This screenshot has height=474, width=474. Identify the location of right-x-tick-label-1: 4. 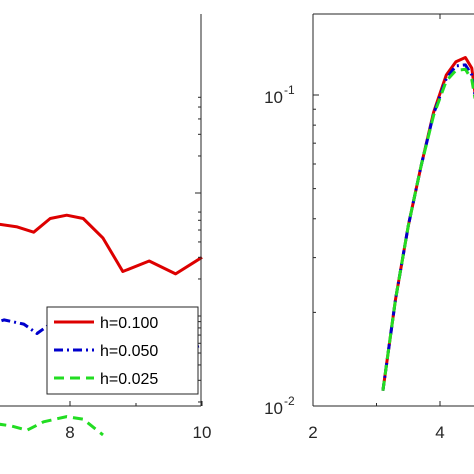
(439, 432).